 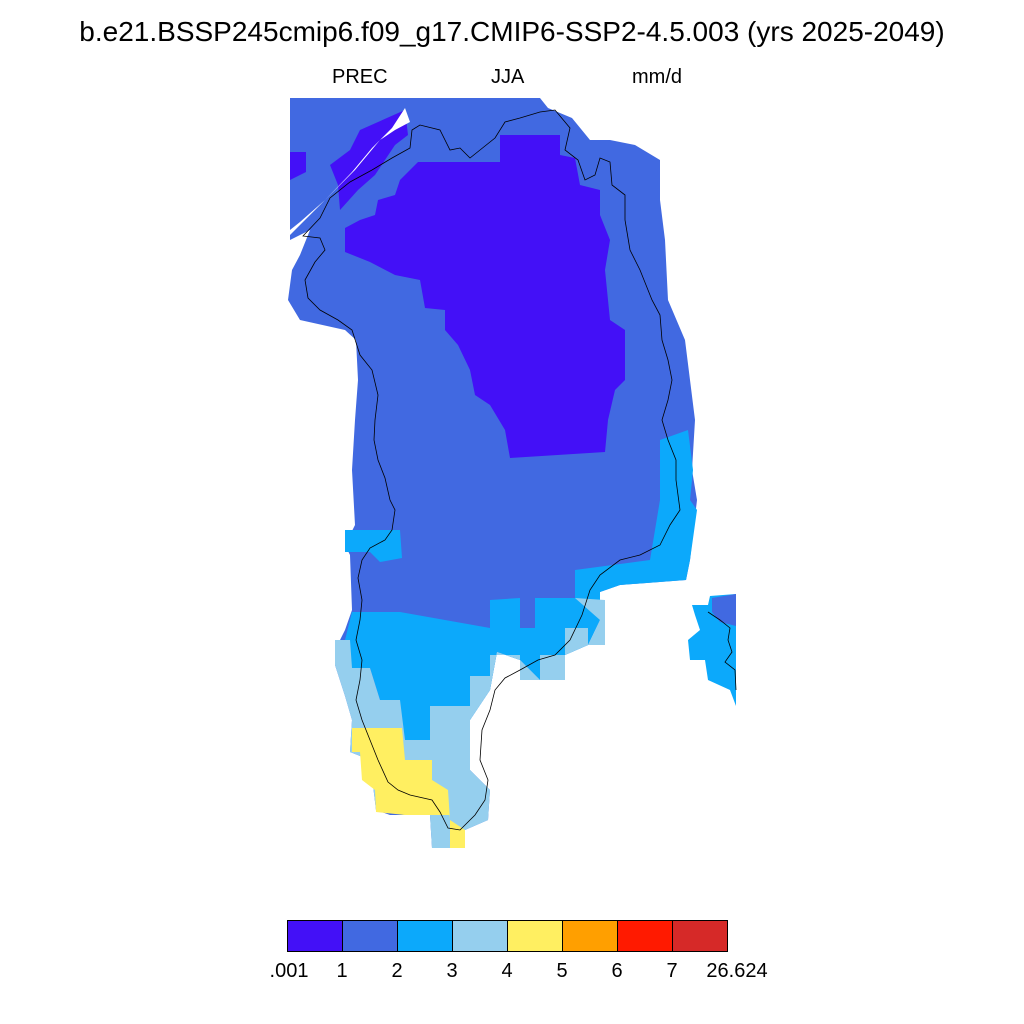 I want to click on colorbar-tick-label: 26.624, so click(x=737, y=971).